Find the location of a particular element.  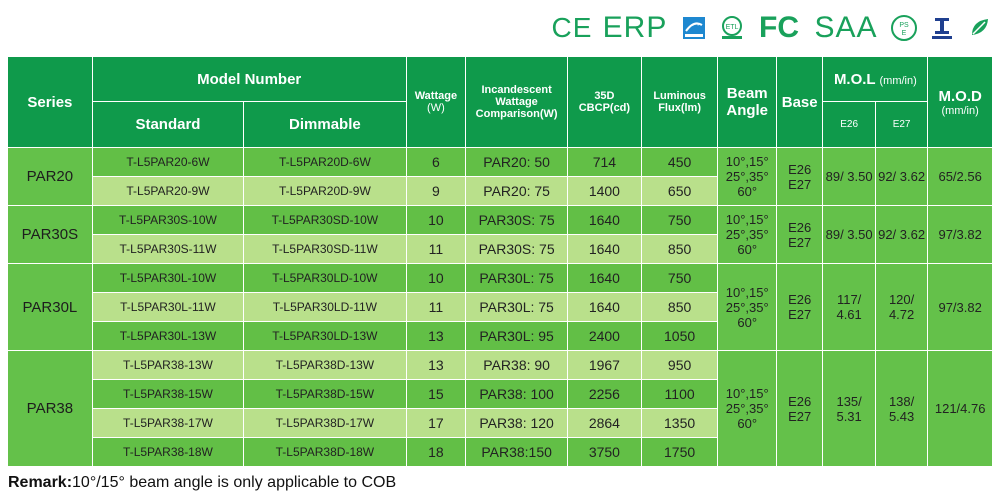

flux-cell: 850 is located at coordinates (679, 249).